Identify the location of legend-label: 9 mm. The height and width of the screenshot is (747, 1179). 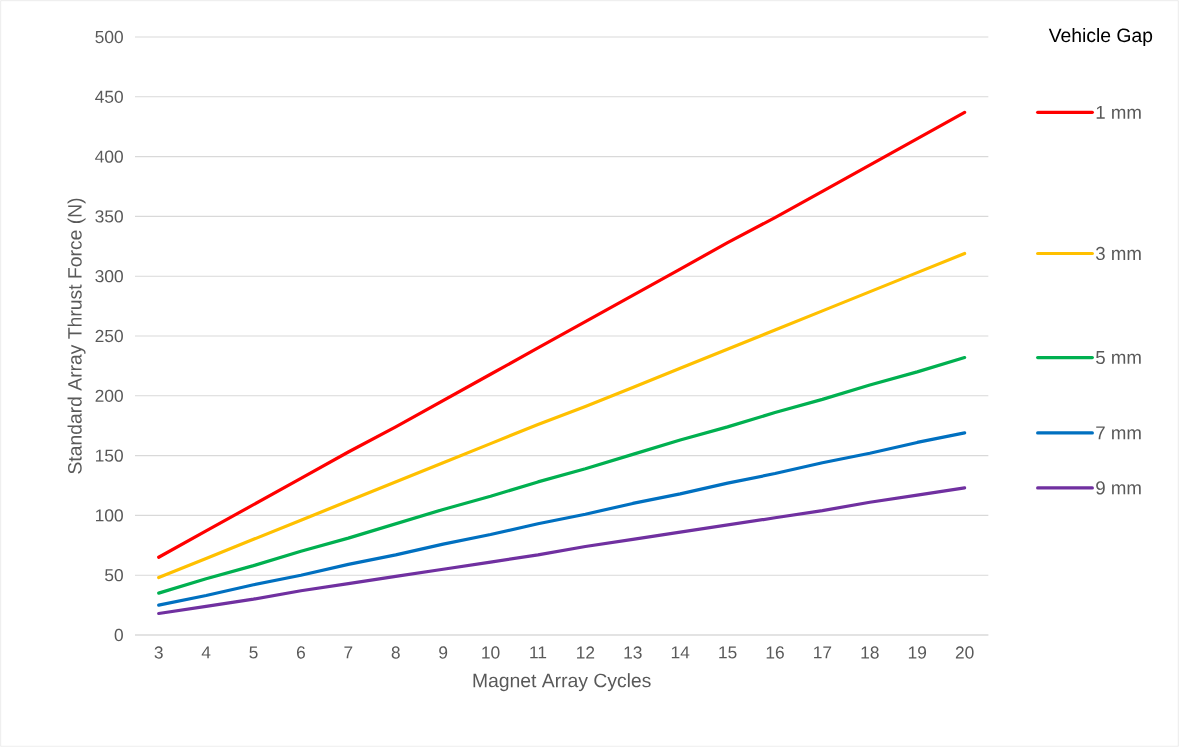
(1118, 488).